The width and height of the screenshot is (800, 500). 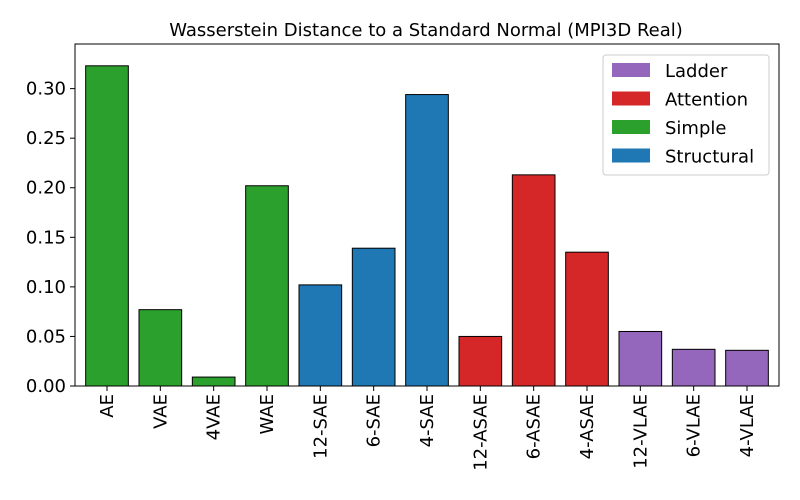 What do you see at coordinates (46, 237) in the screenshot?
I see `y-tick-label: 0.15` at bounding box center [46, 237].